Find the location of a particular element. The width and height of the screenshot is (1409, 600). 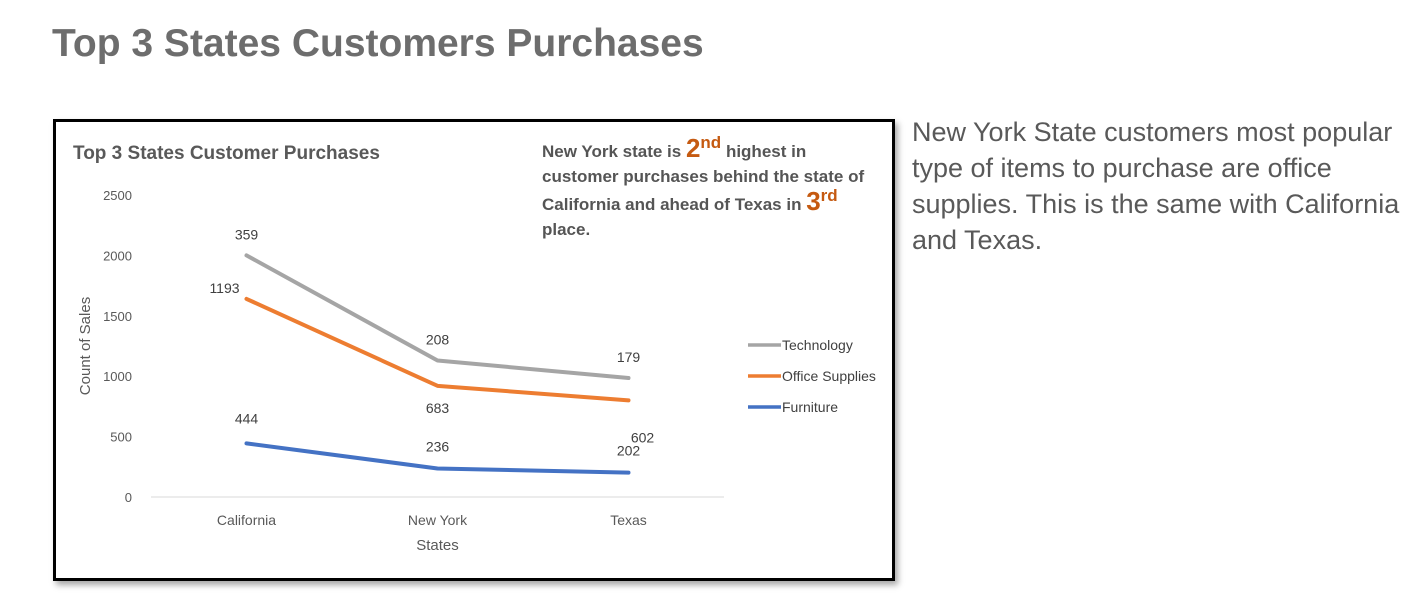

y-tick-label-2500: 2500 is located at coordinates (117, 195).